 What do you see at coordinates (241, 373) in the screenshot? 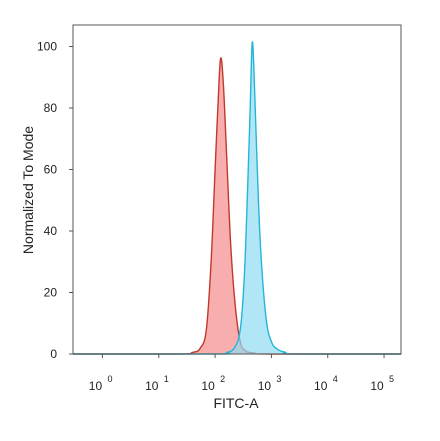
I see `x-axis-ticks: 10 0 10 1 10 2 10 3 10 4 10 5` at bounding box center [241, 373].